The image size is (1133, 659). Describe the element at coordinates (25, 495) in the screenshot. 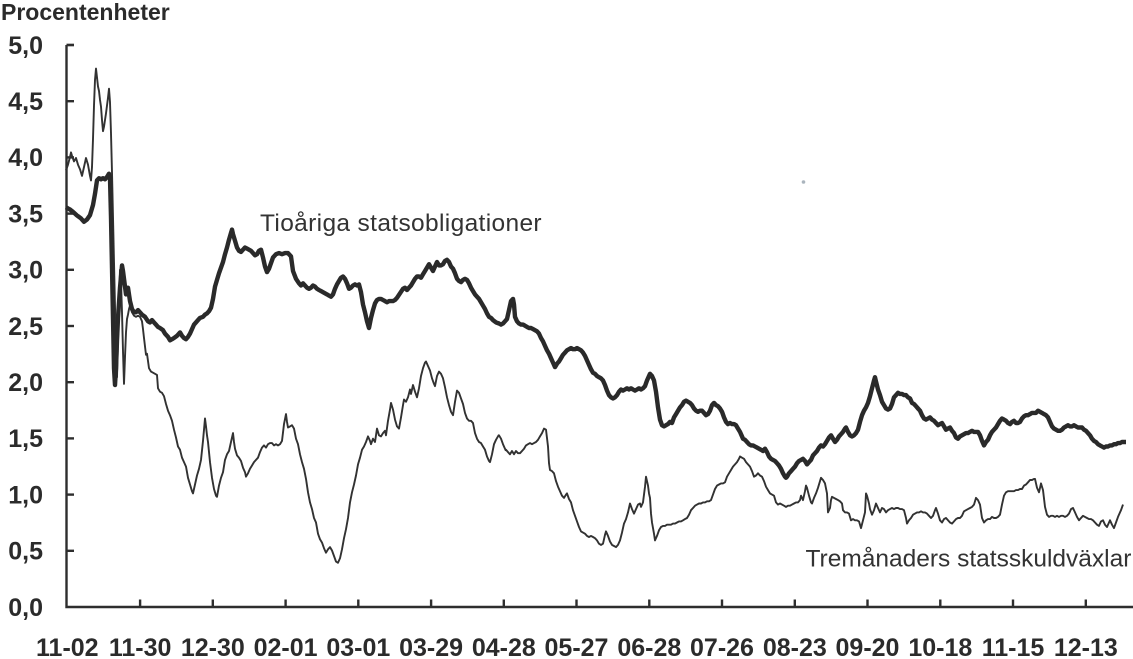

I see `svg-text: 1,0` at that location.